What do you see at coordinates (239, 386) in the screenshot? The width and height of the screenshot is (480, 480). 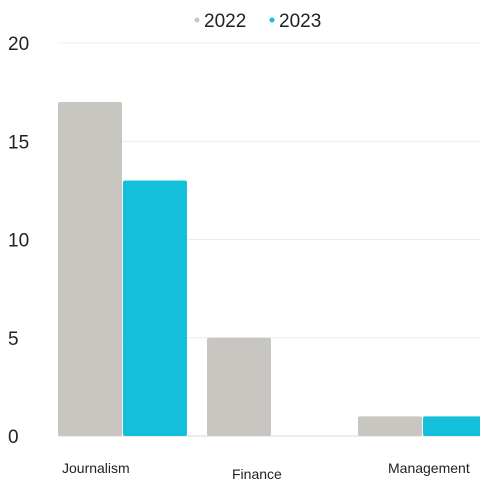 I see `bar-2022-finance` at bounding box center [239, 386].